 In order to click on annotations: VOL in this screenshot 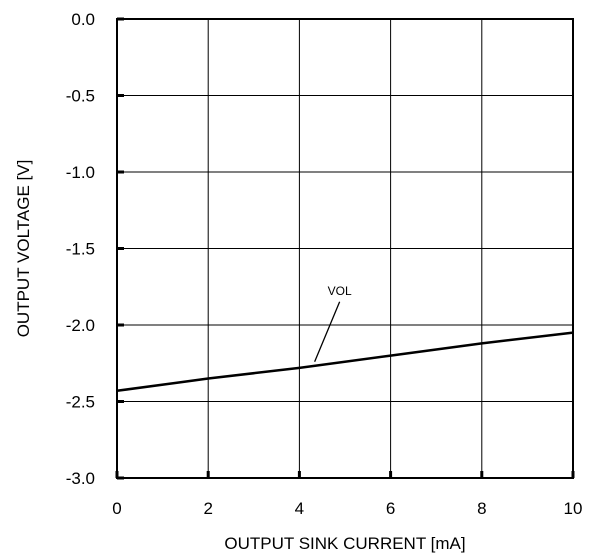, I will do `click(333, 323)`.